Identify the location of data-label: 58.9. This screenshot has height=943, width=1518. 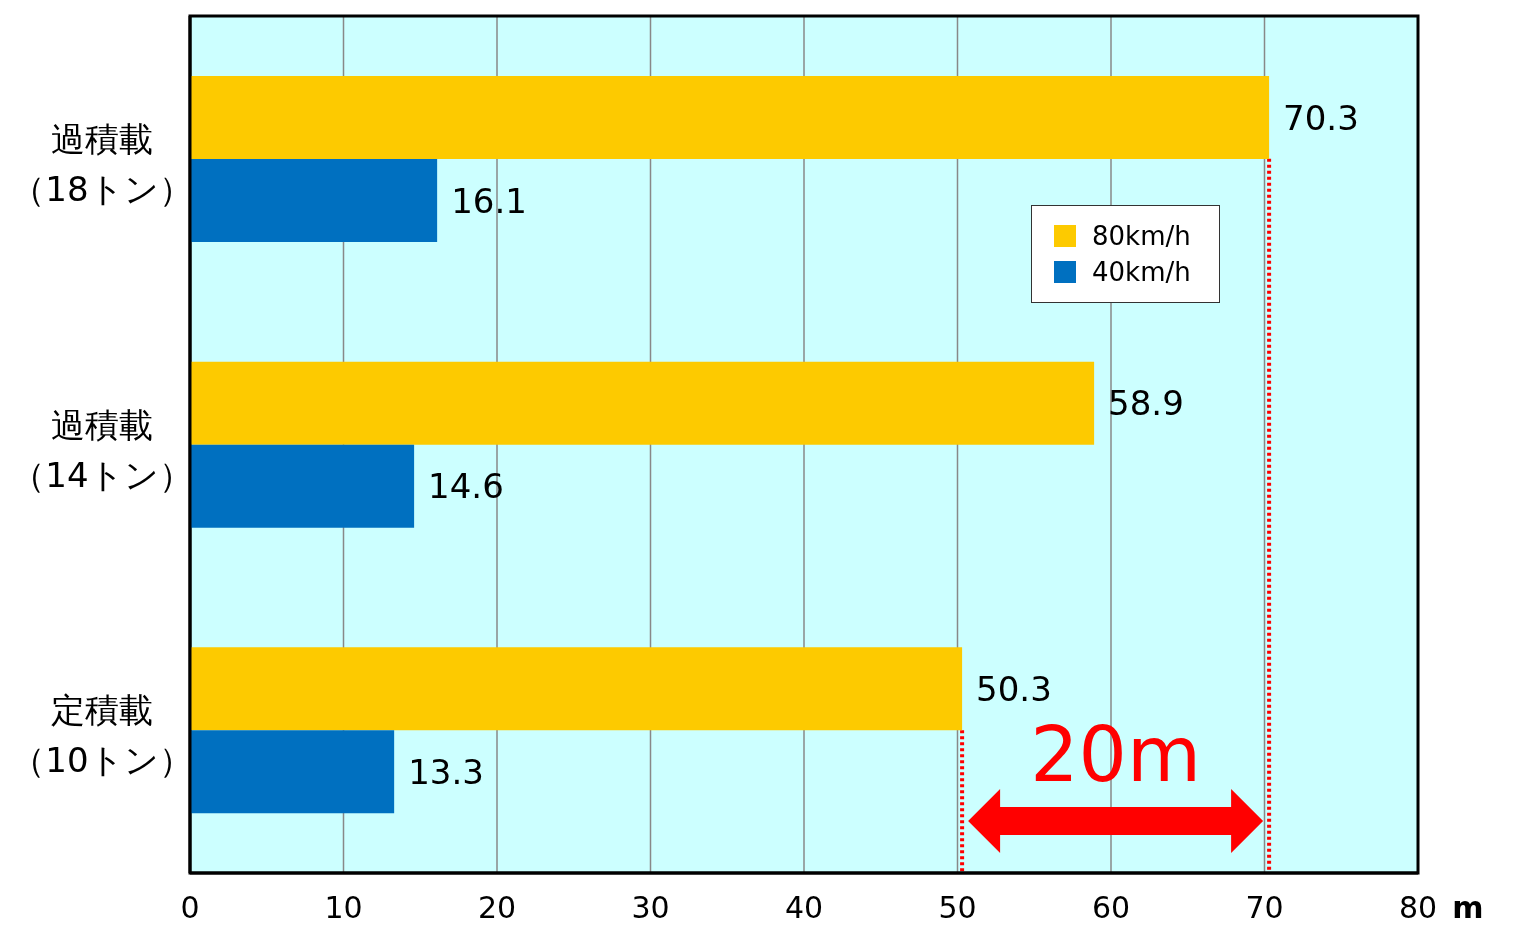
(1146, 403).